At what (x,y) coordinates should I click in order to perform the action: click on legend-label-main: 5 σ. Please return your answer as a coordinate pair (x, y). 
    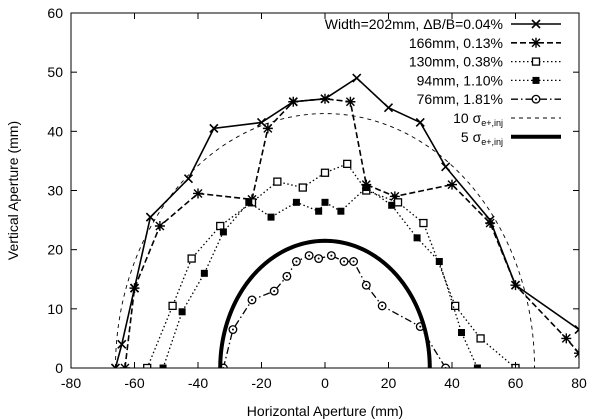
    Looking at the image, I should click on (471, 137).